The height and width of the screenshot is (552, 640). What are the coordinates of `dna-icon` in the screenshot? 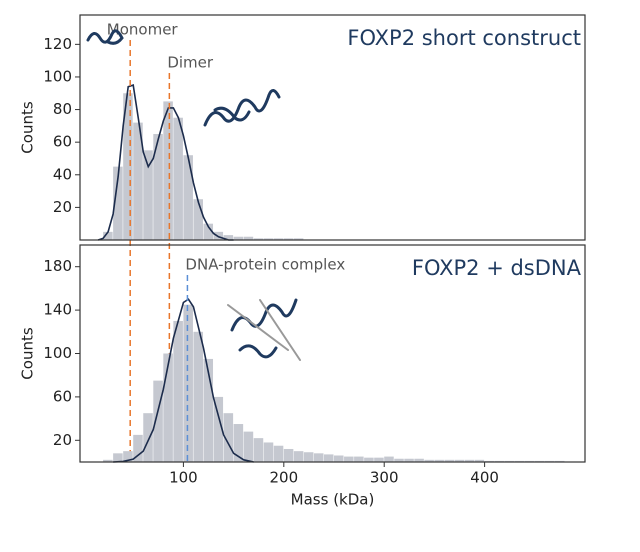 It's located at (264, 330).